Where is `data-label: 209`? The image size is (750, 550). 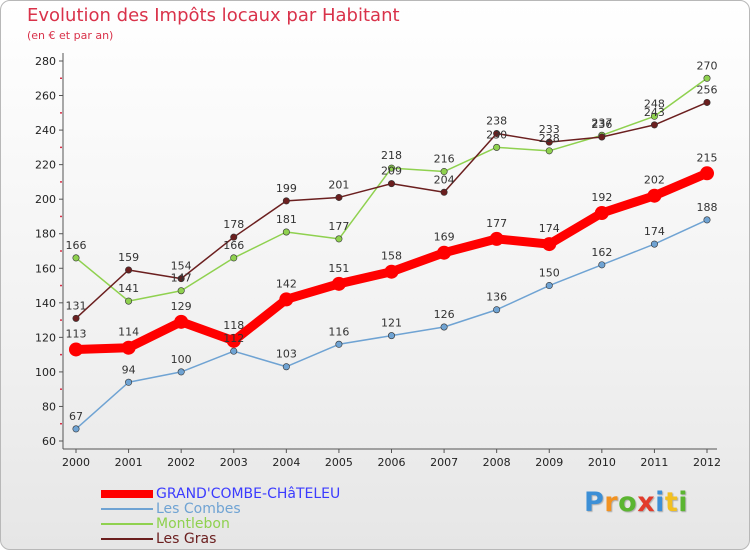
data-label: 209 is located at coordinates (391, 171).